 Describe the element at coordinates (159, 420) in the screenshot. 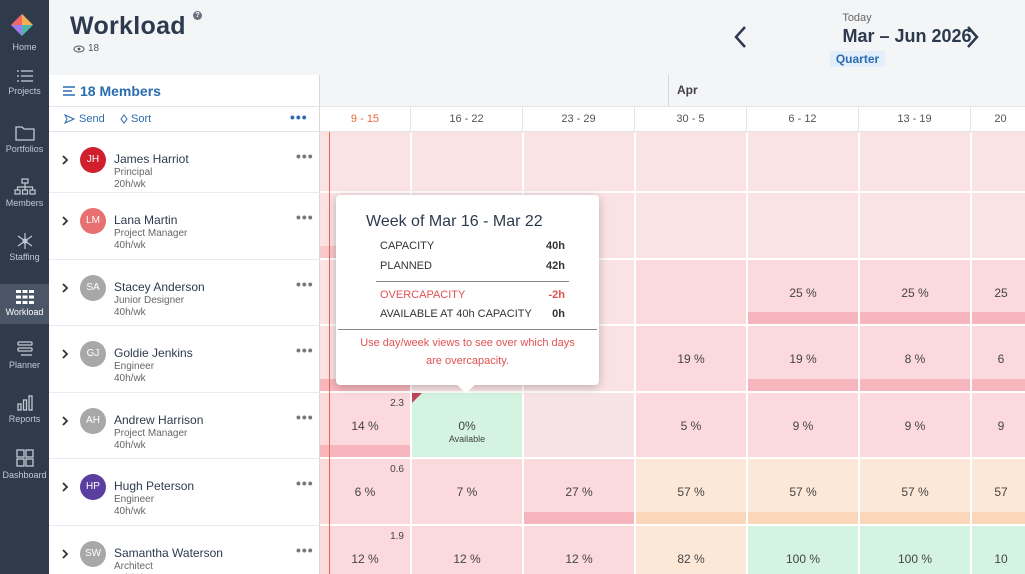

I see `member-name: Andrew Harrison` at that location.